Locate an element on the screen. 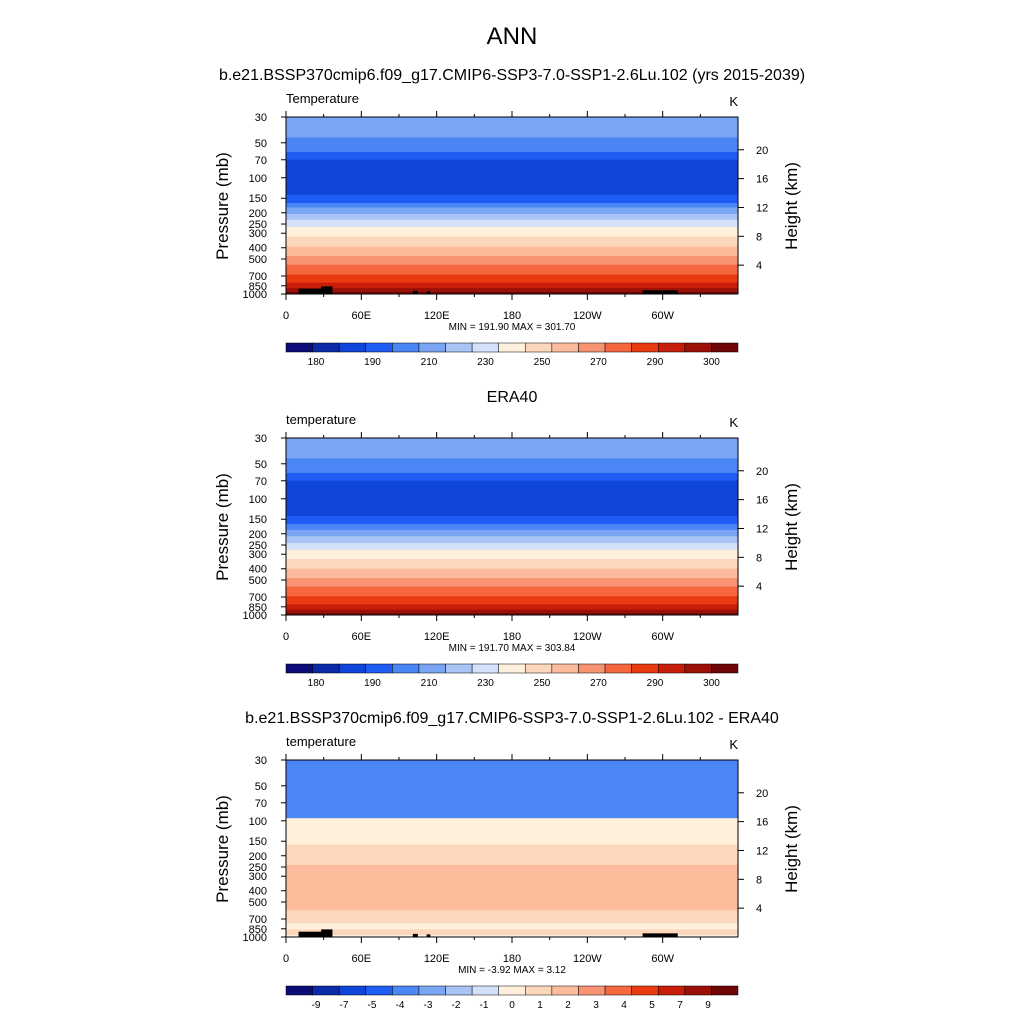 Image resolution: width=1024 pixels, height=1024 pixels. colorbar-label: 7 is located at coordinates (680, 1005).